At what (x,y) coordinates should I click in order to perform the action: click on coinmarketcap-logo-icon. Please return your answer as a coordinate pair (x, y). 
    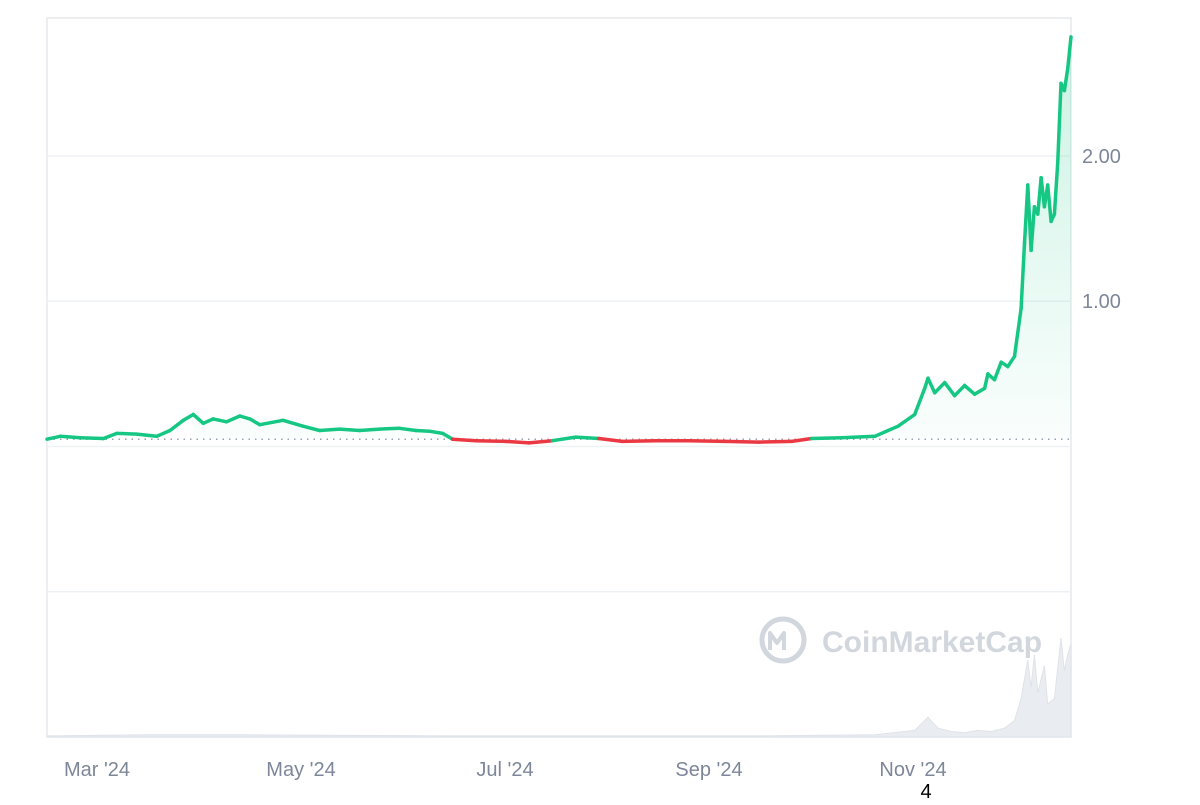
    Looking at the image, I should click on (783, 640).